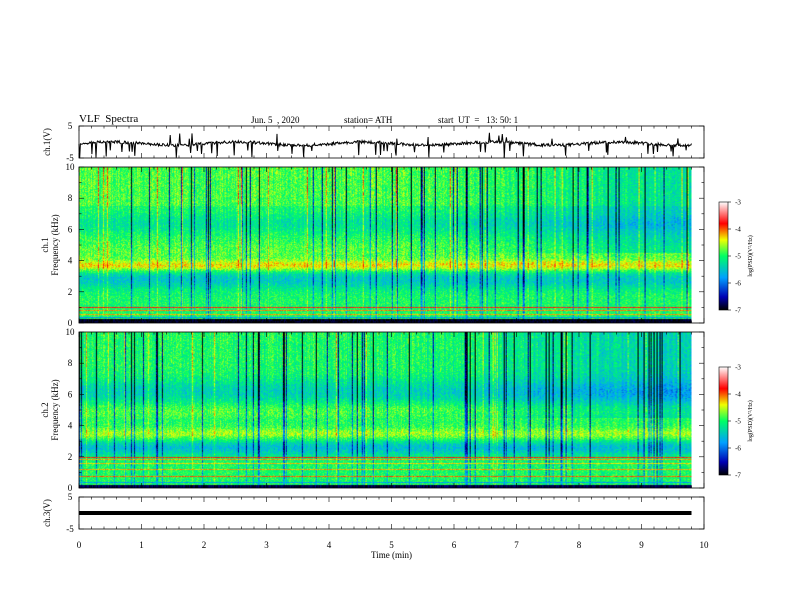  I want to click on xtick-label-7: 7, so click(516, 545).